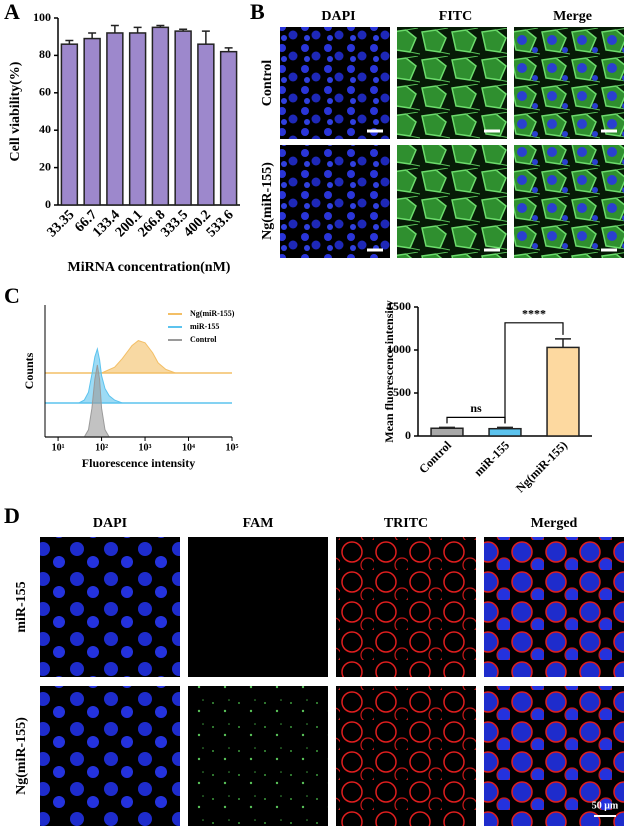 The width and height of the screenshot is (627, 828). I want to click on x-tick-label: 533.6, so click(220, 223).